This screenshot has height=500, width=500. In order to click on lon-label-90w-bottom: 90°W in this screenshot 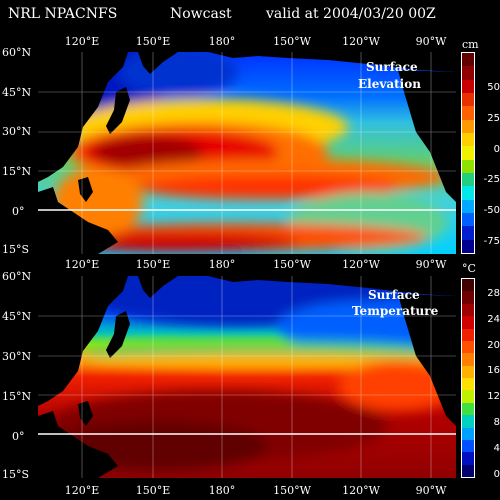, I will do `click(431, 490)`.